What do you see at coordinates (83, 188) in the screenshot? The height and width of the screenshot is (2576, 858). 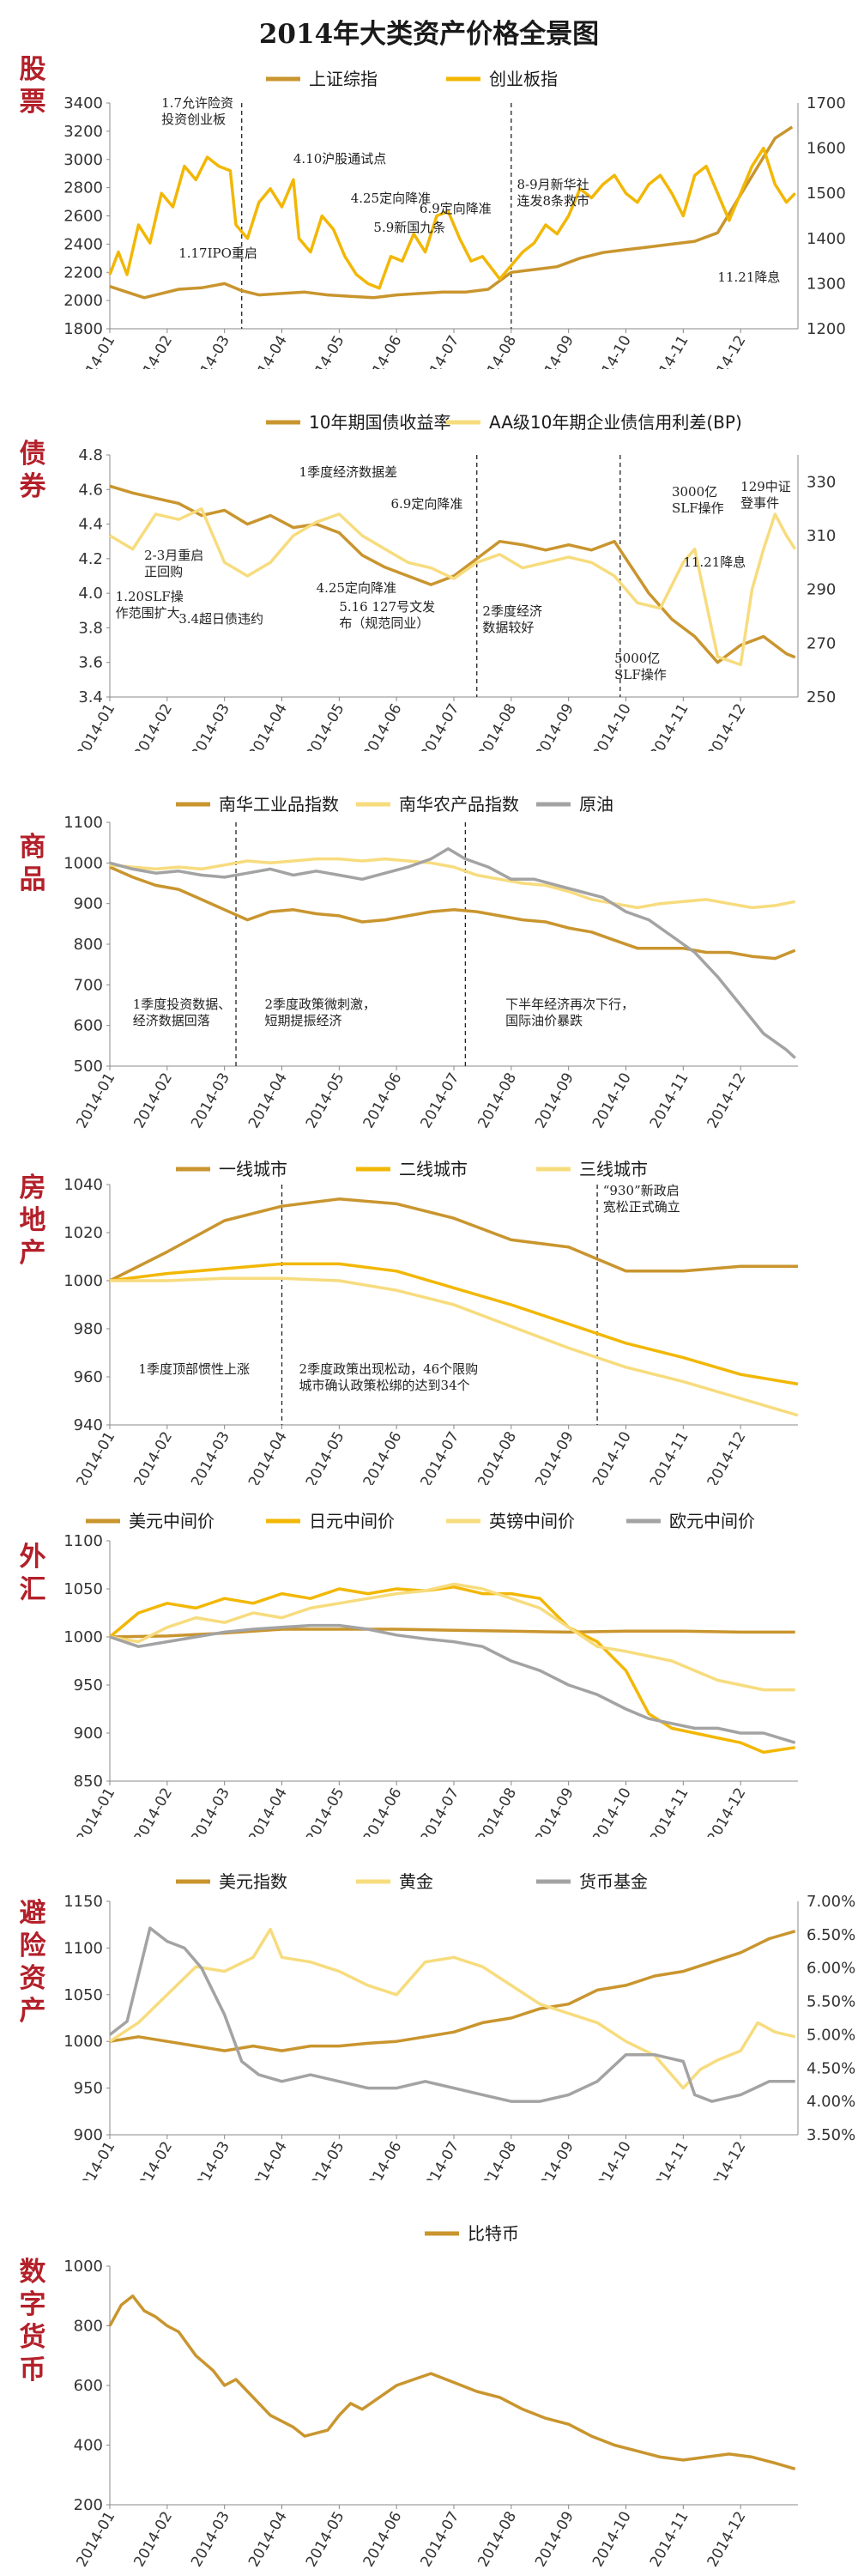 I see `y-tick-label: 2800` at bounding box center [83, 188].